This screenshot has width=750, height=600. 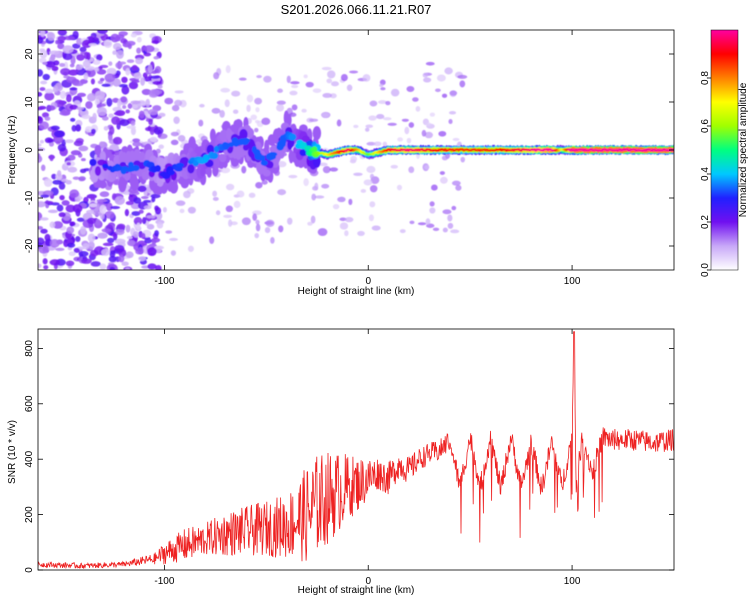 What do you see at coordinates (29, 102) in the screenshot?
I see `y-tick-label: 10` at bounding box center [29, 102].